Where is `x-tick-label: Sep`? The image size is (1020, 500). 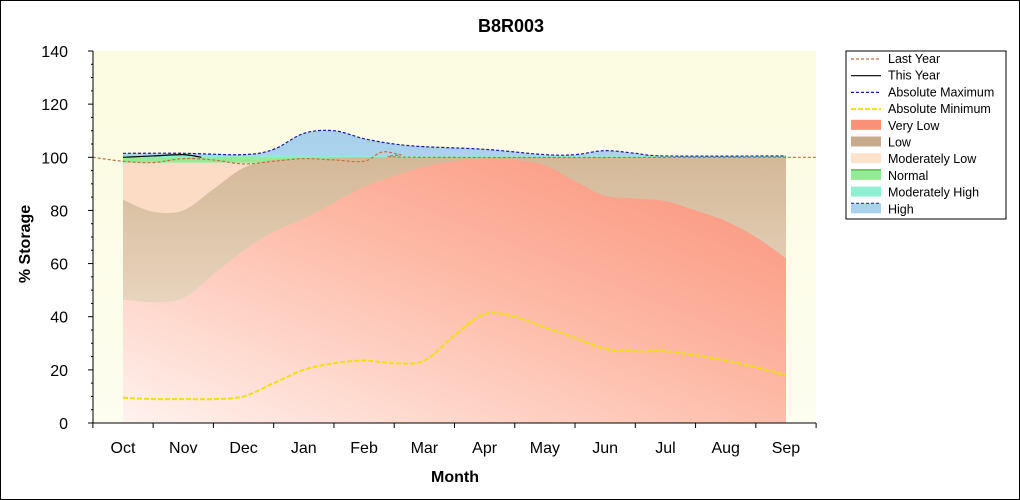
x-tick-label: Sep is located at coordinates (786, 448).